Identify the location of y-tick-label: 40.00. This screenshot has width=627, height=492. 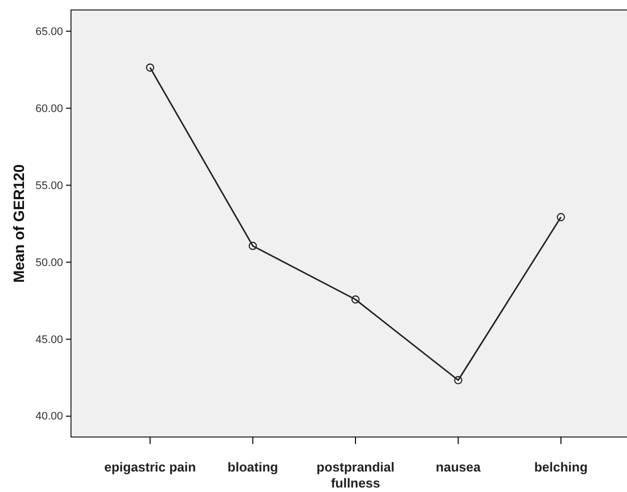
(49, 416).